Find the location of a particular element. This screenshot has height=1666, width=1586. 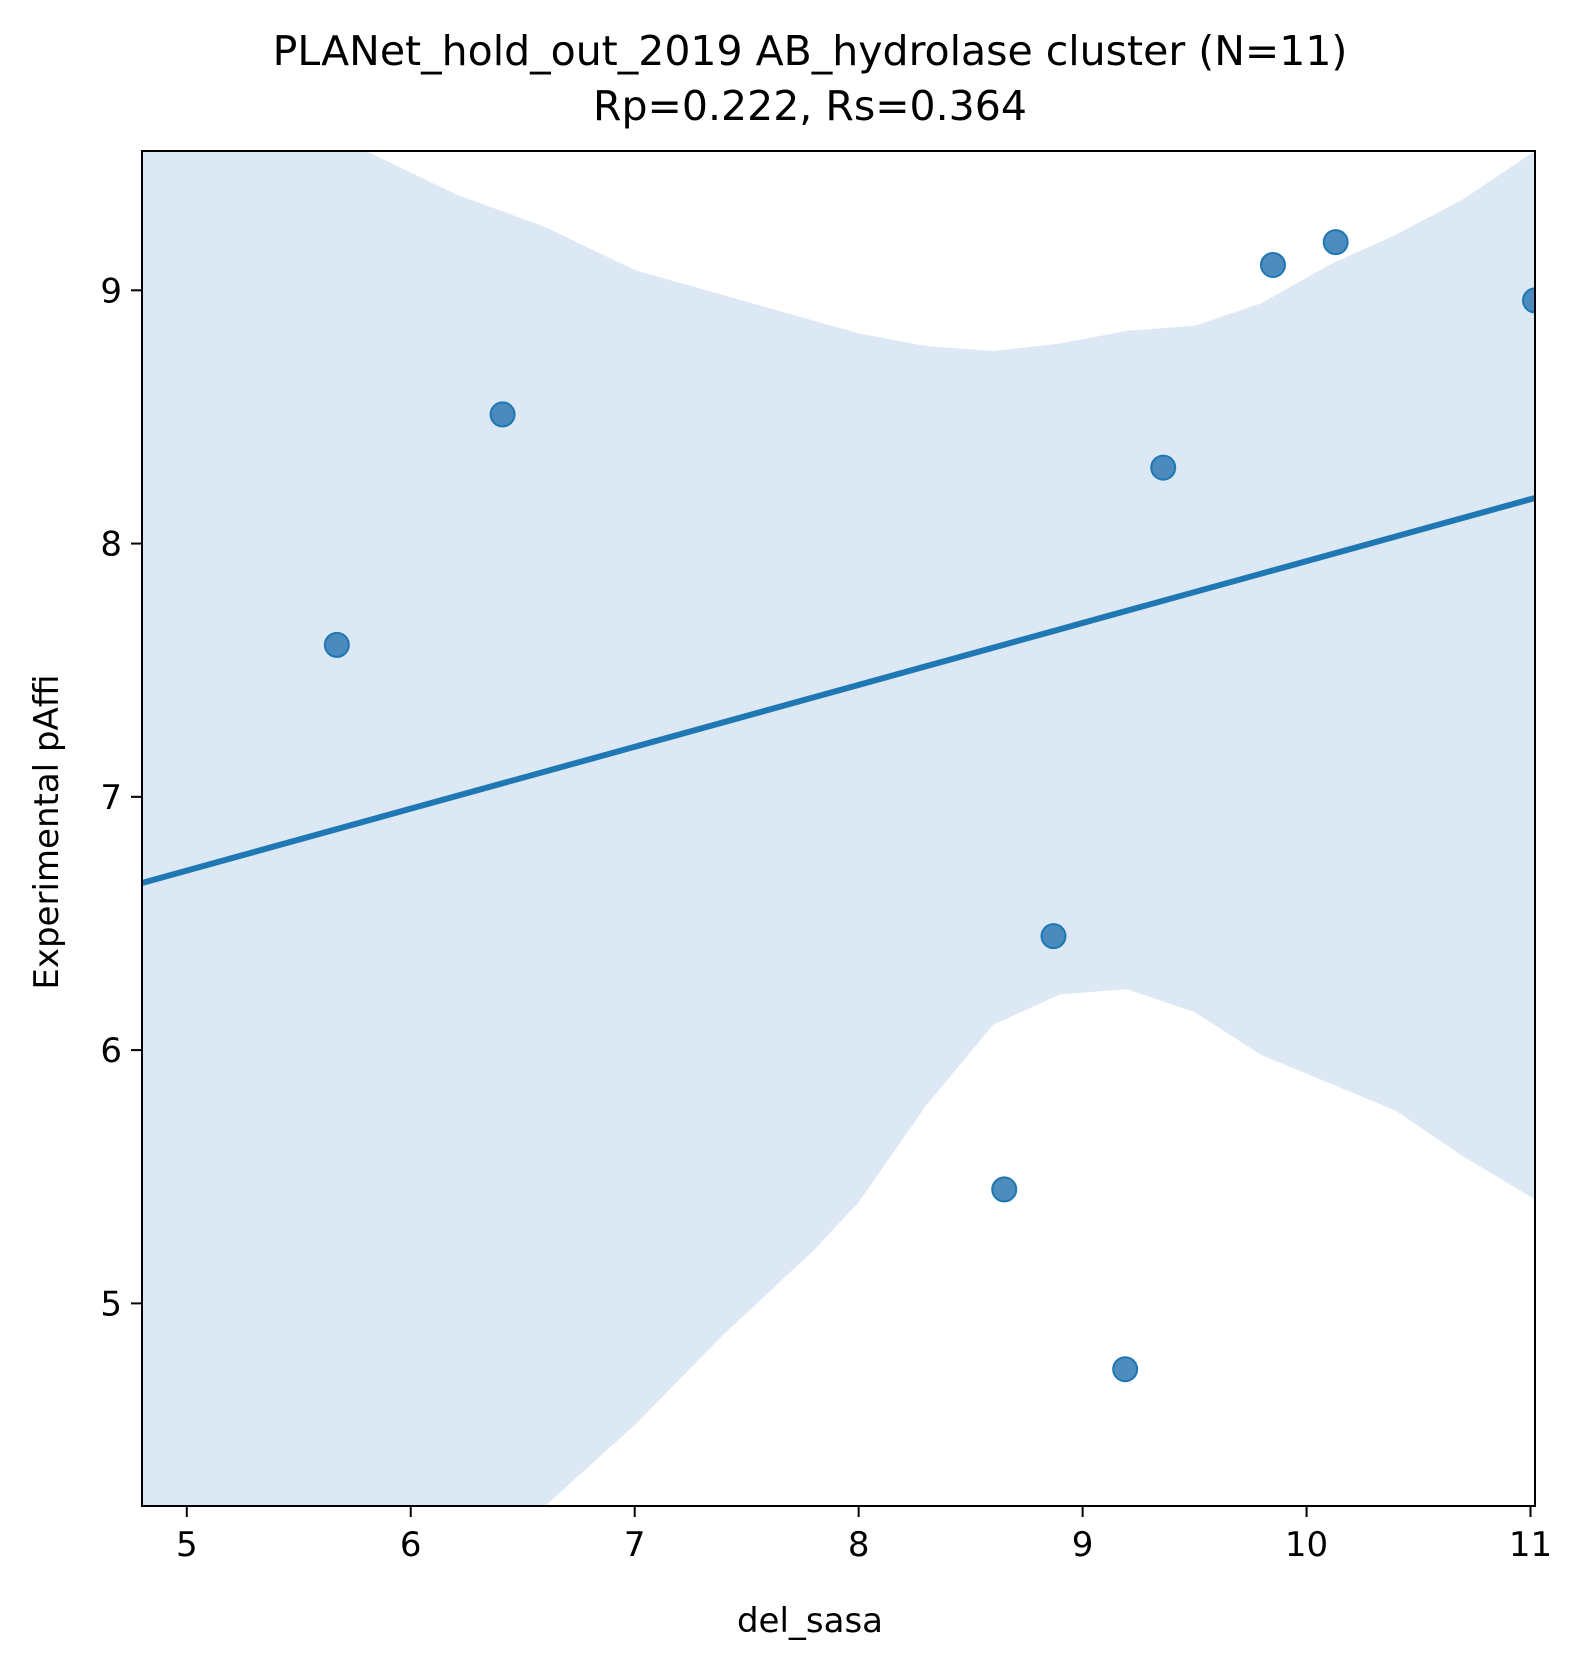

x-tick-label: 11 is located at coordinates (1530, 1545).